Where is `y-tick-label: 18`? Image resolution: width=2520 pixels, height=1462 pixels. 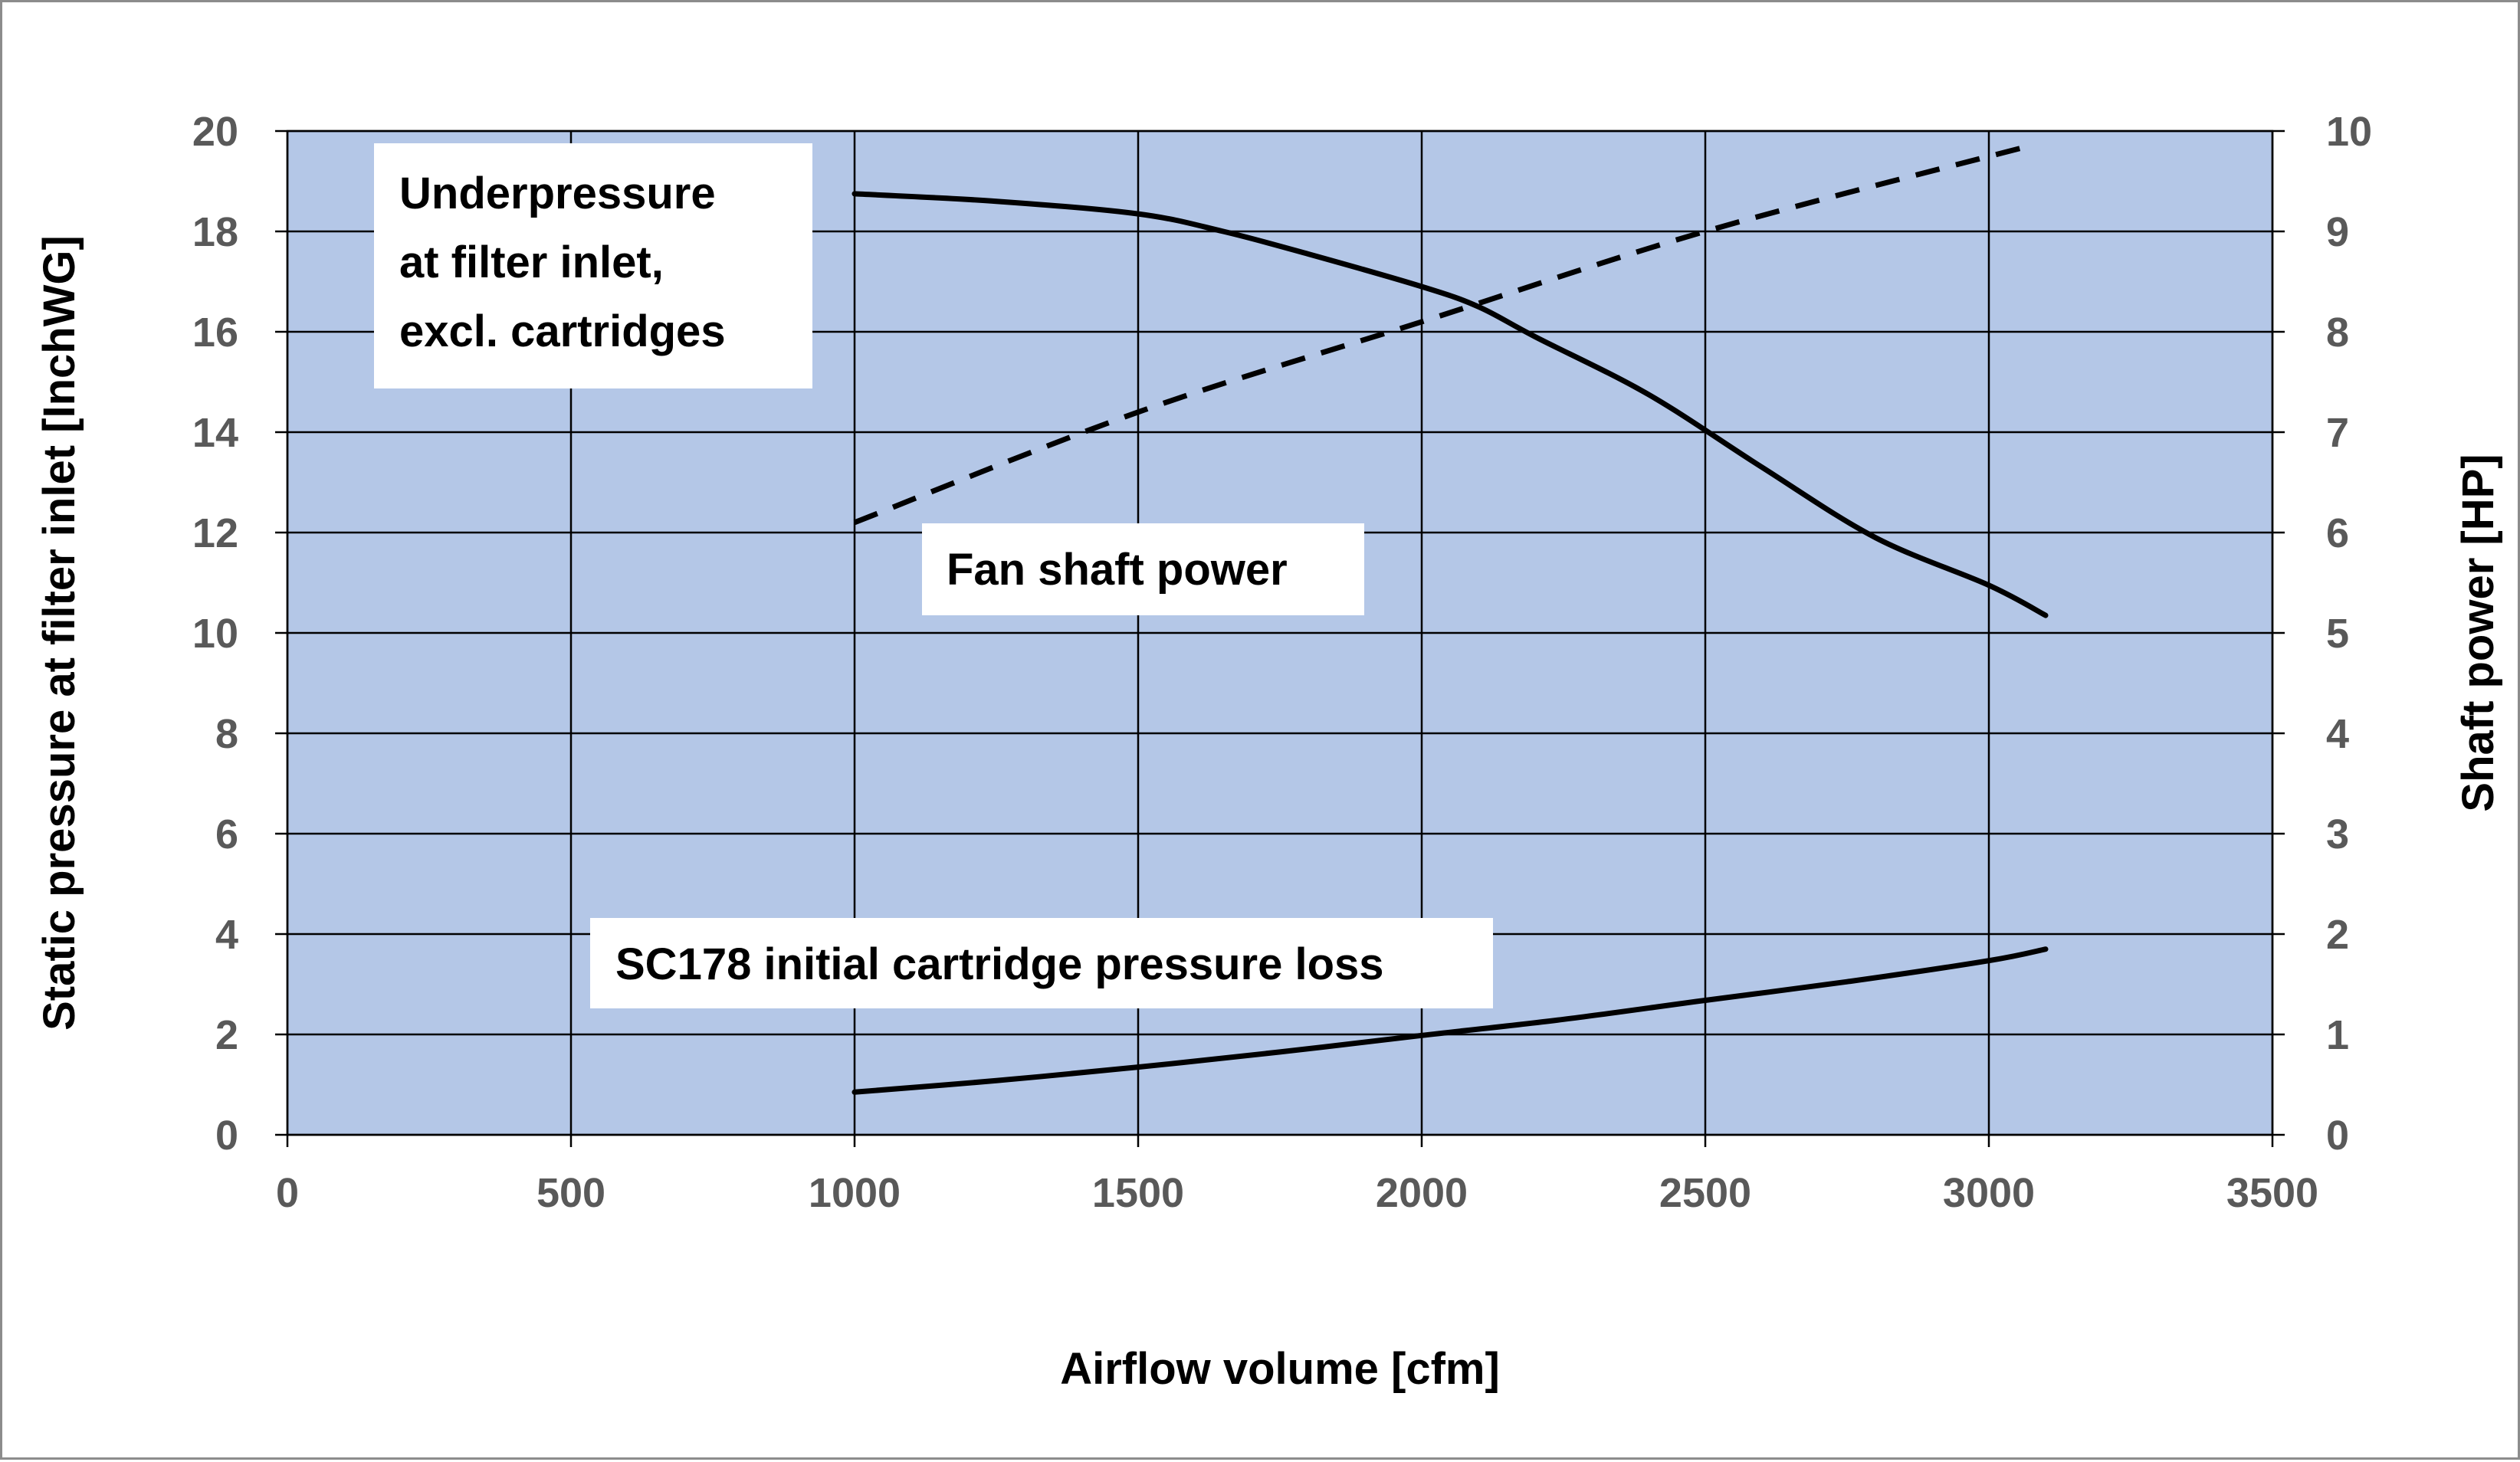
y-tick-label: 18 is located at coordinates (215, 232).